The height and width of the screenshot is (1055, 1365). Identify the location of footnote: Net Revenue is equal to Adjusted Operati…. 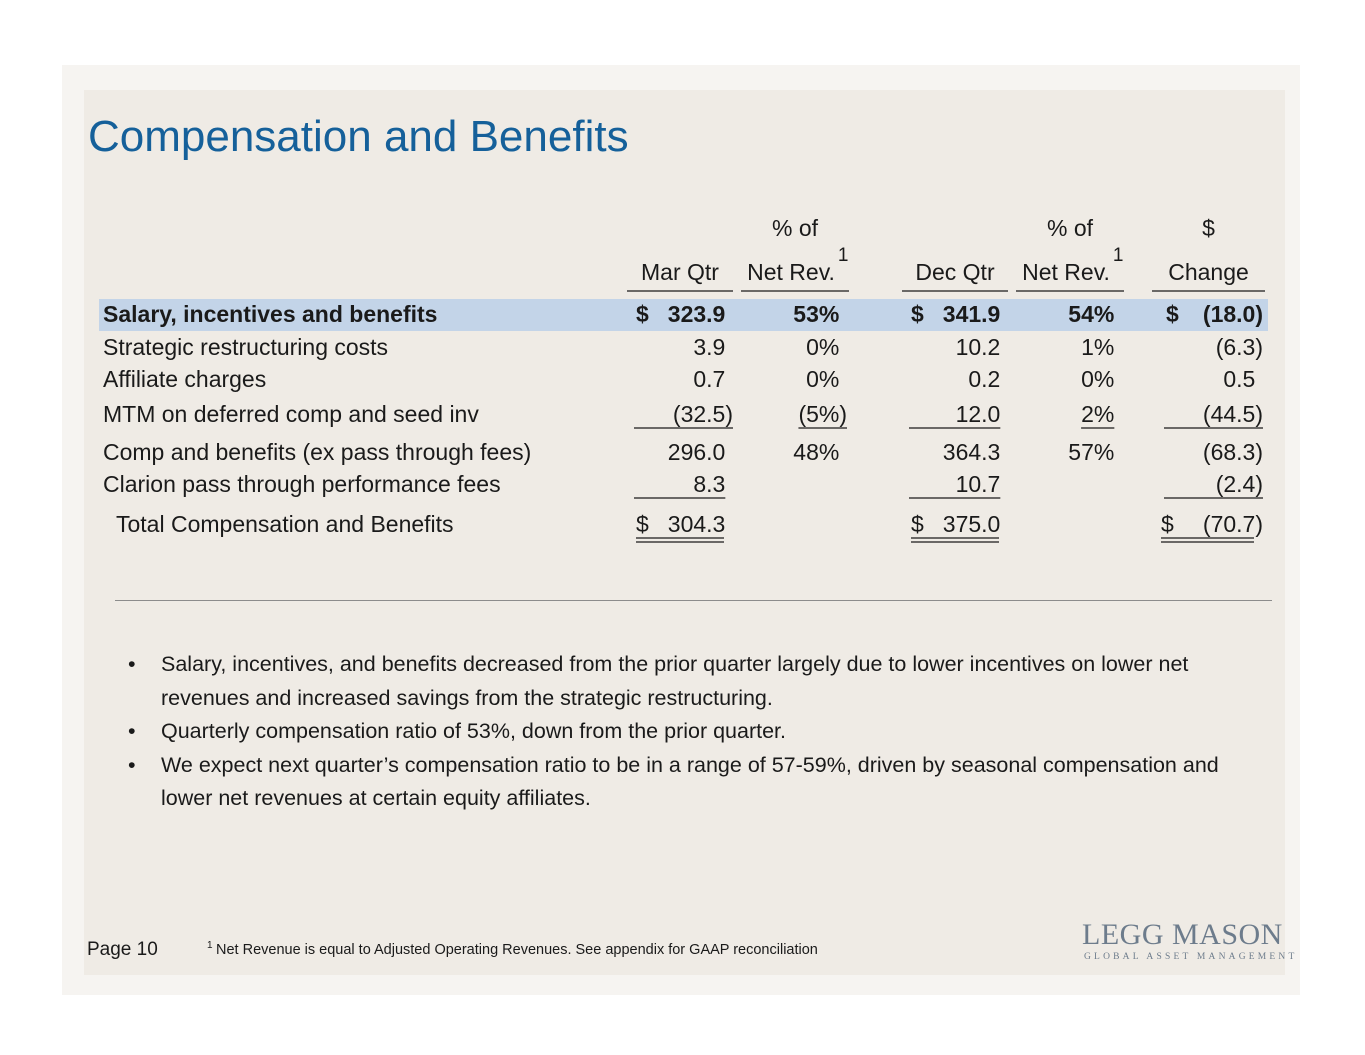
(517, 950).